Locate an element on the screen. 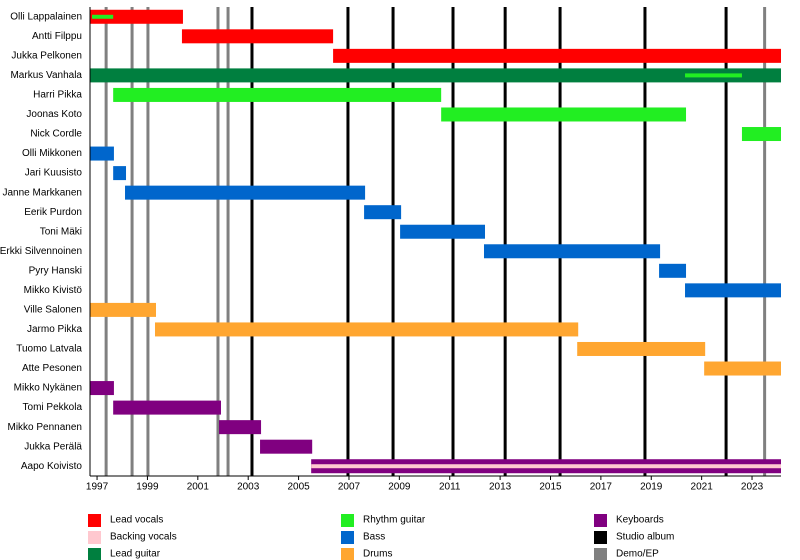 This screenshot has width=800, height=560. x-tick-label: 2007 is located at coordinates (349, 487).